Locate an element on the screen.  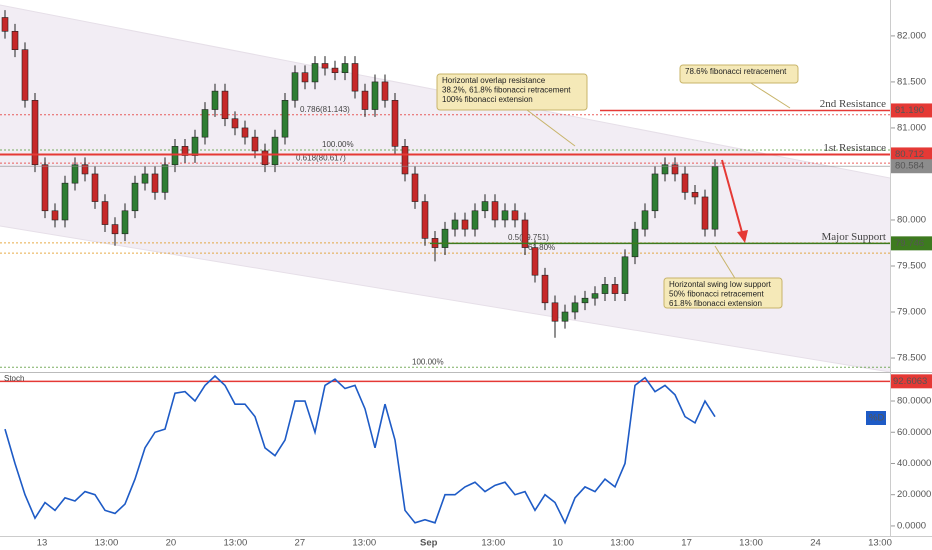
stoch-level-tag is located at coordinates (911, 381).